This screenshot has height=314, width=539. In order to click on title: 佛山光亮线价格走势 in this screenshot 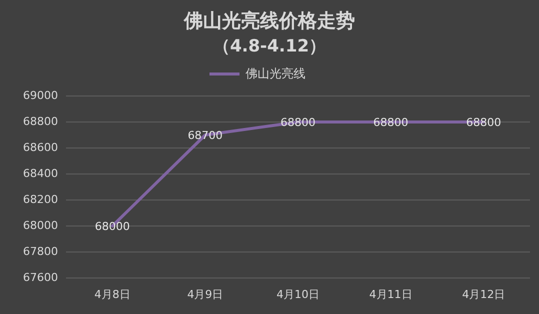, I will do `click(269, 21)`.